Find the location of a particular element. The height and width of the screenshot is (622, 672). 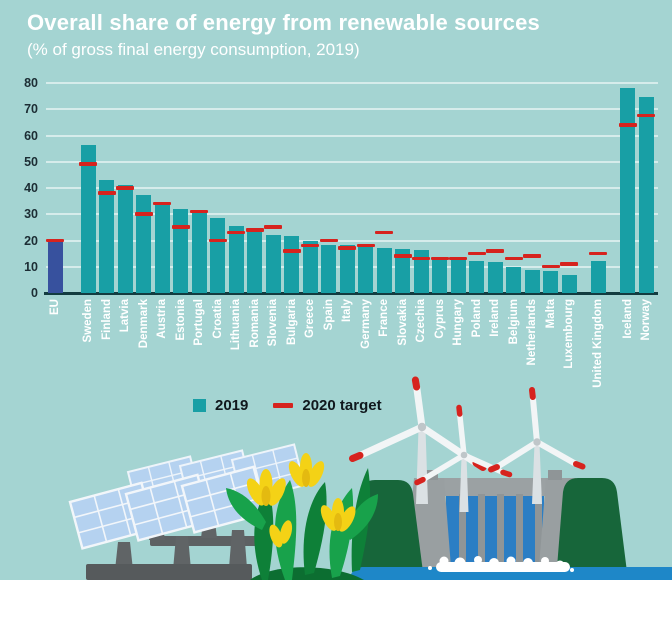

target-dash-italy is located at coordinates (347, 248).